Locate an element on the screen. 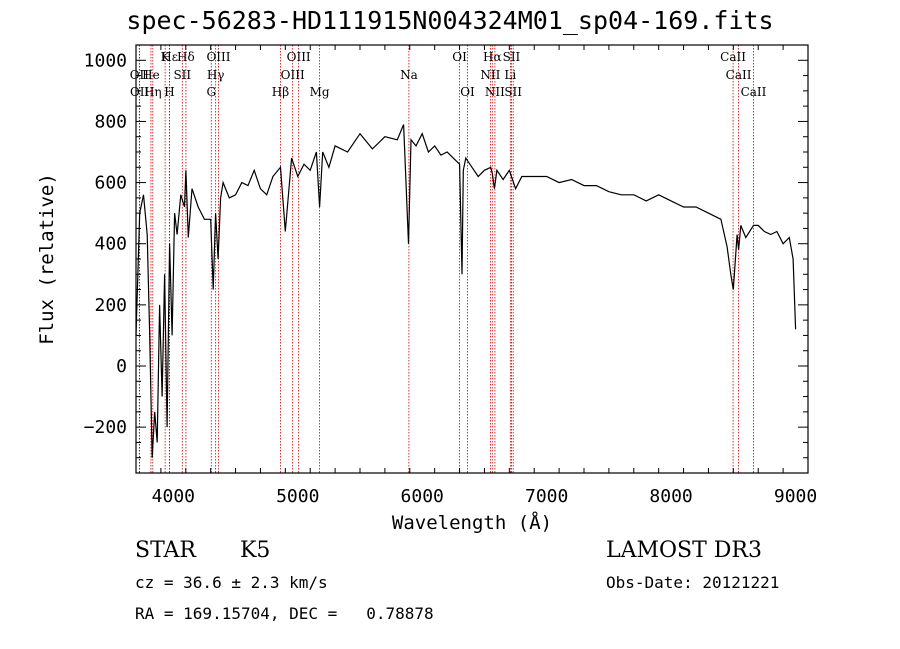 The width and height of the screenshot is (900, 649). line-label: Hε is located at coordinates (169, 57).